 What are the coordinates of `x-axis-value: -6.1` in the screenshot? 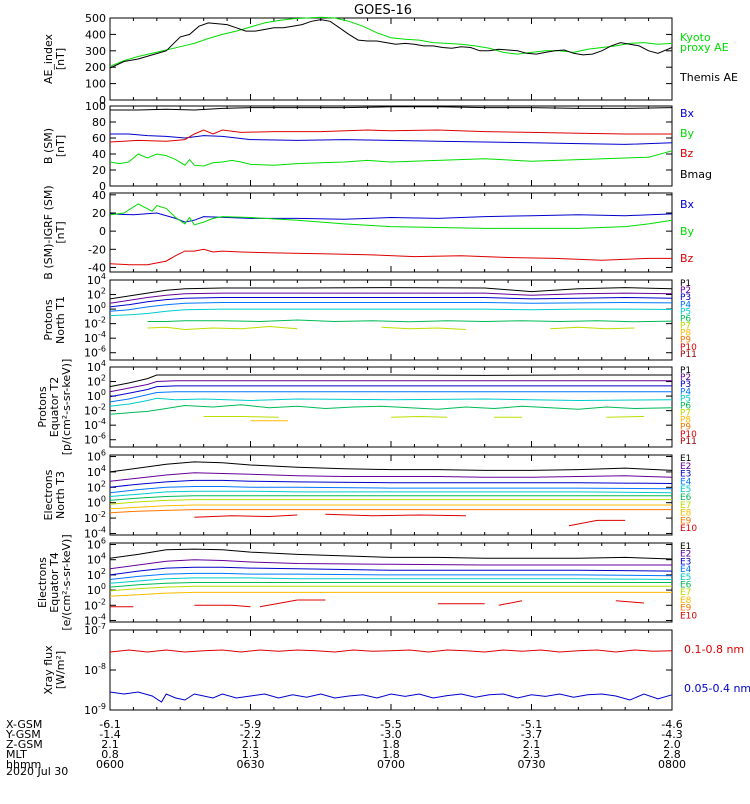 It's located at (109, 724).